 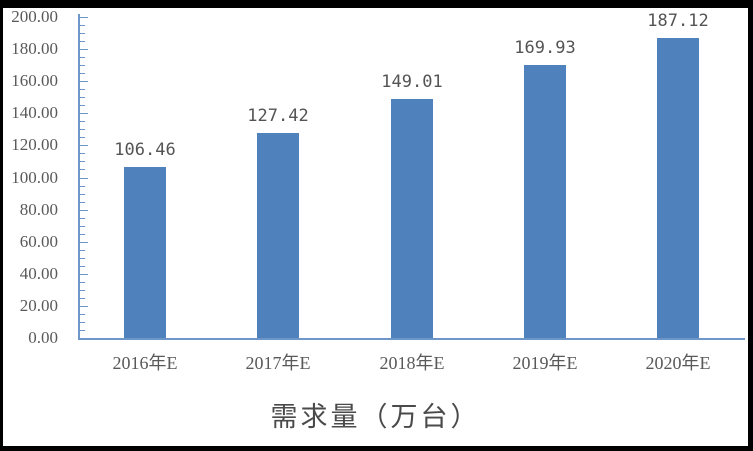 What do you see at coordinates (79, 177) in the screenshot?
I see `y-axis-line` at bounding box center [79, 177].